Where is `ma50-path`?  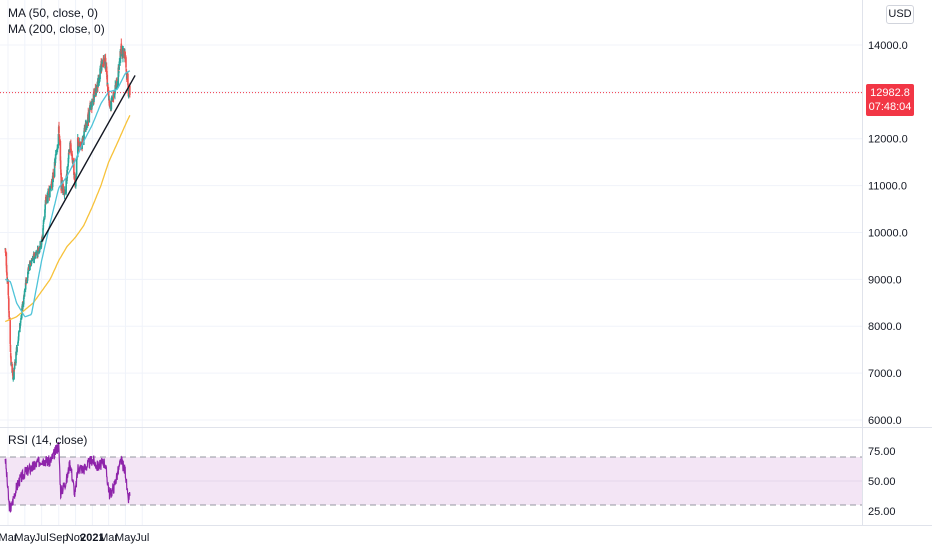
ma50-path is located at coordinates (67, 194).